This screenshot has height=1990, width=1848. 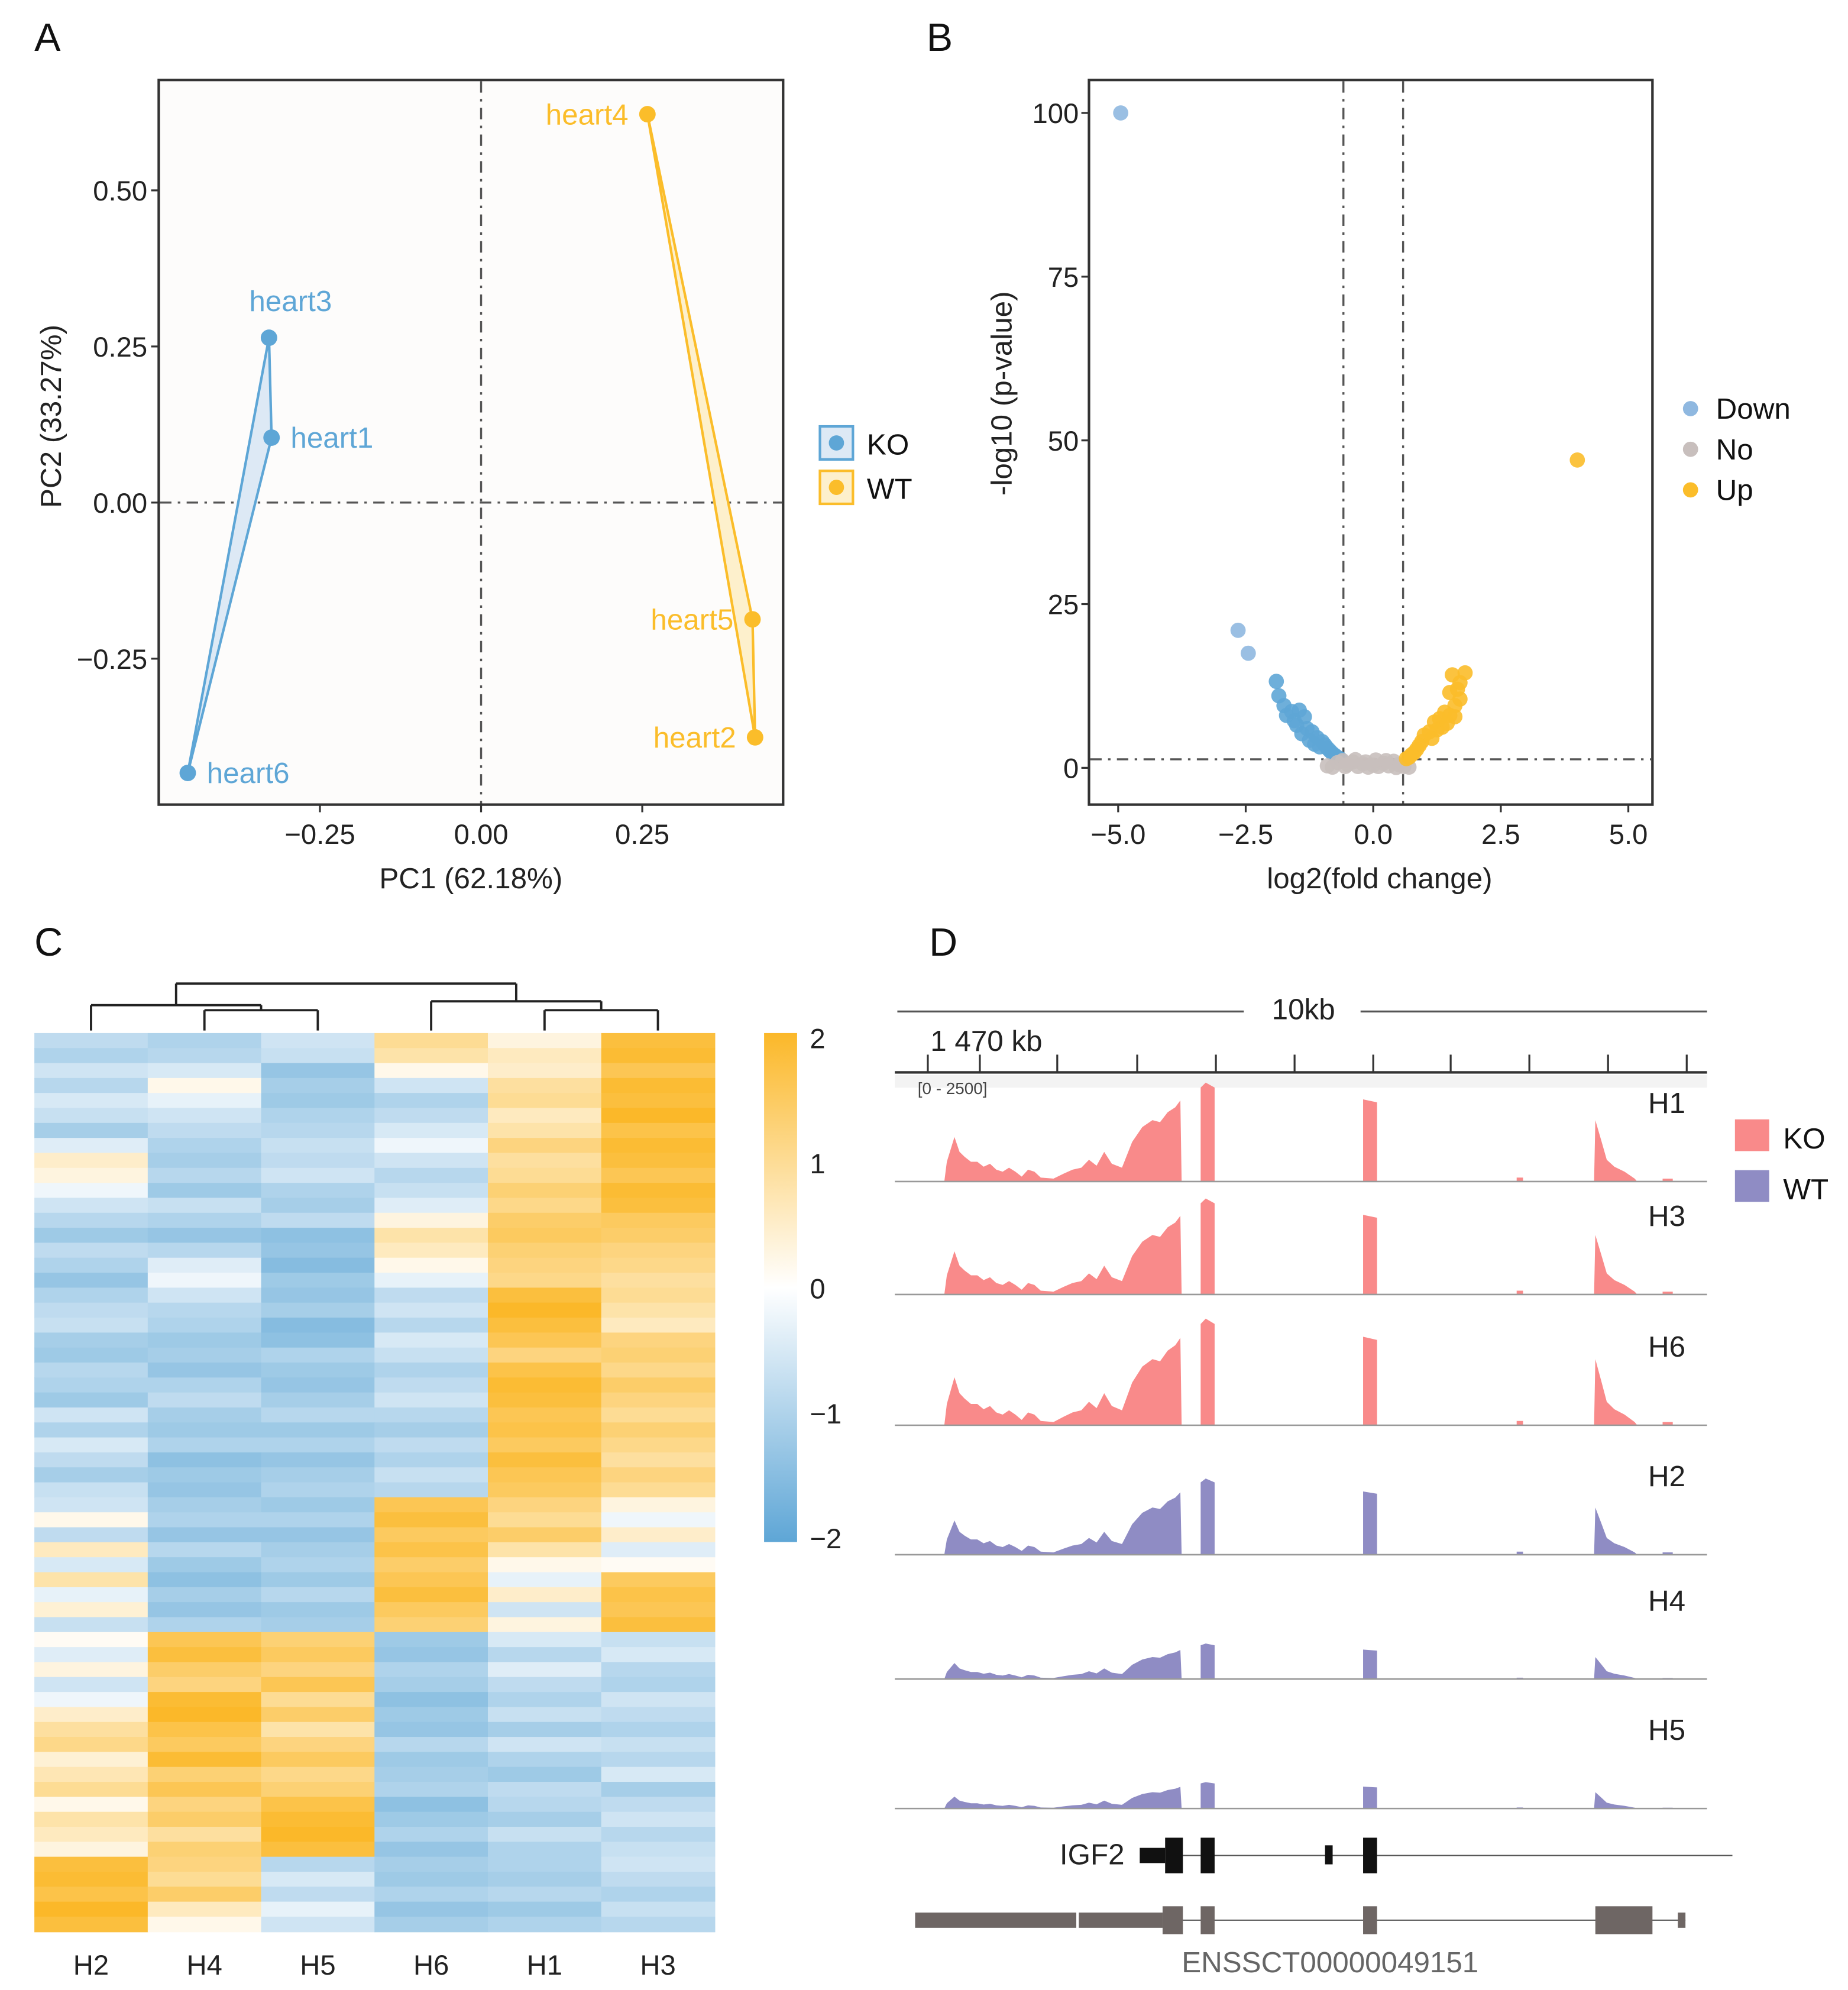 What do you see at coordinates (1805, 1189) in the screenshot?
I see `legend-label-wt-track: WT` at bounding box center [1805, 1189].